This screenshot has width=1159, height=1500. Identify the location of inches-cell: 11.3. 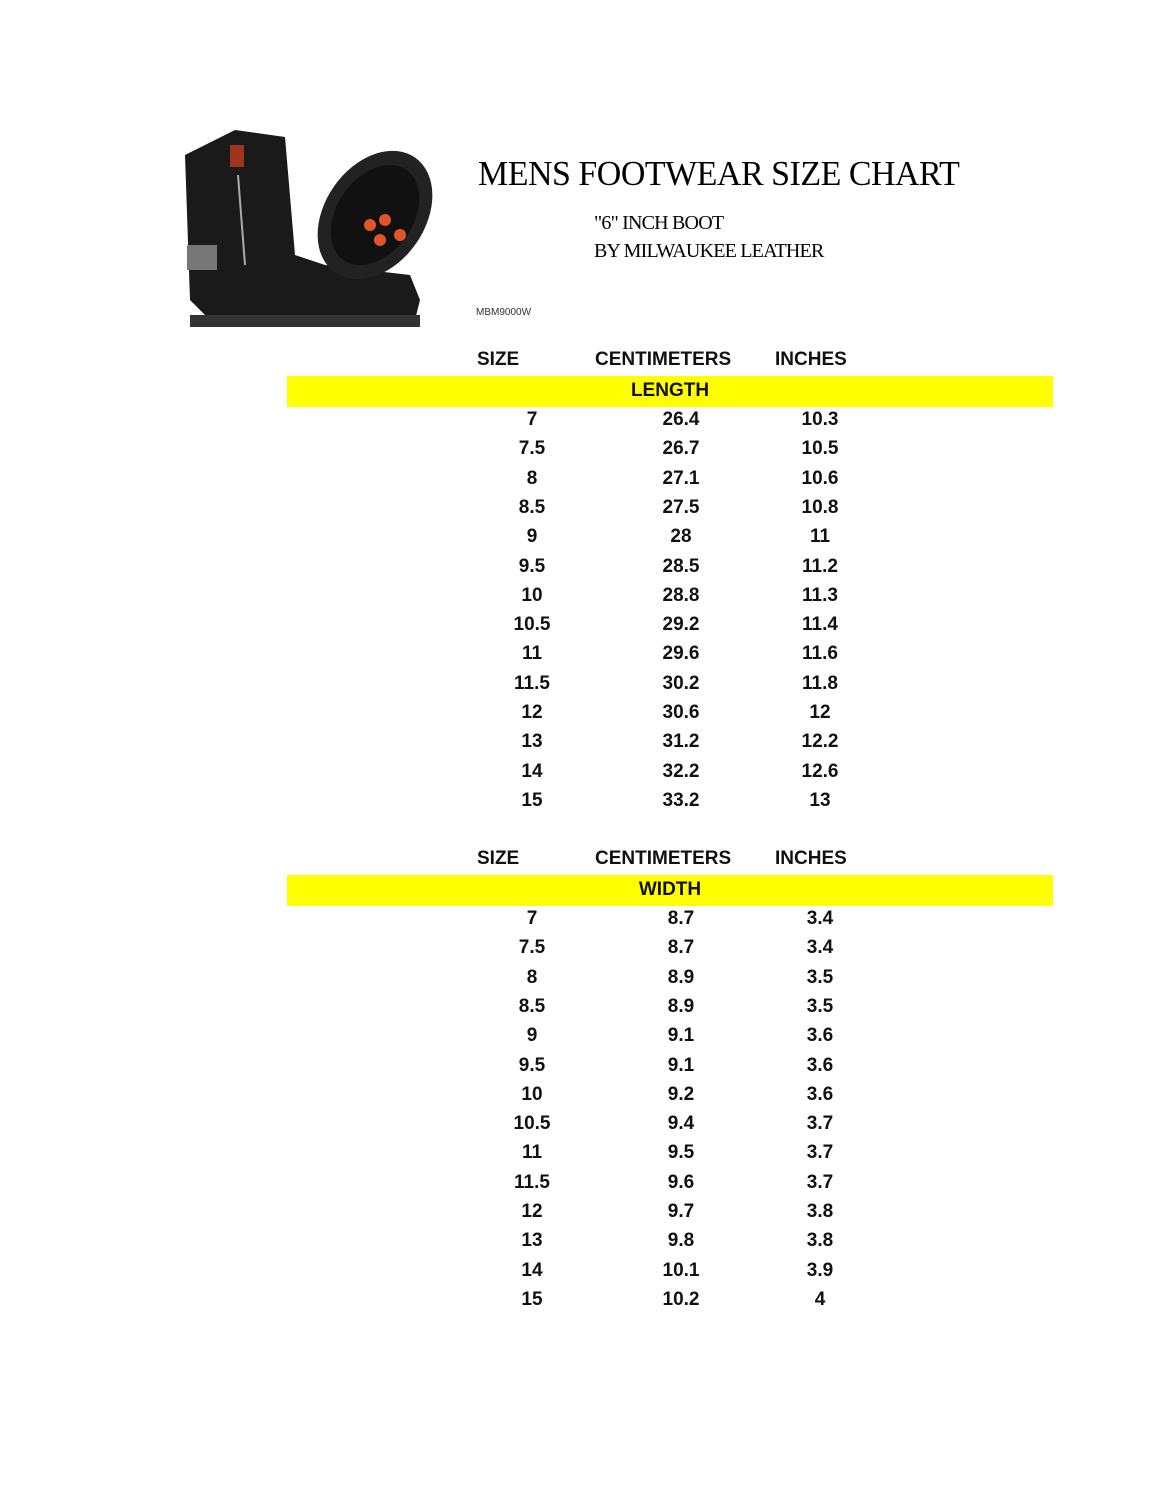
(820, 595).